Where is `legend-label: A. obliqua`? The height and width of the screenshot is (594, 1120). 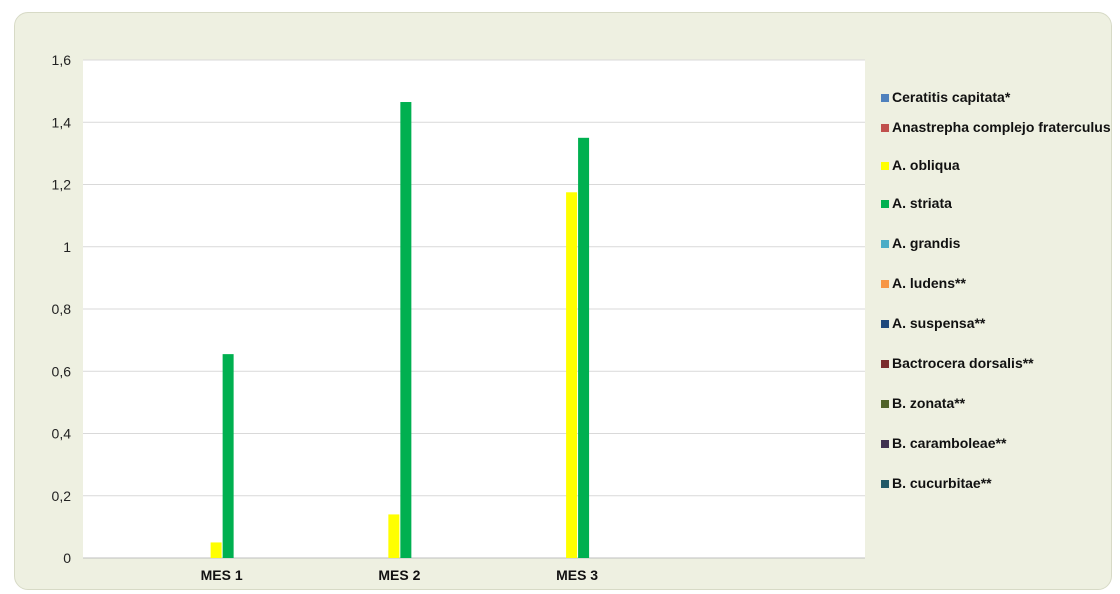 legend-label: A. obliqua is located at coordinates (926, 165).